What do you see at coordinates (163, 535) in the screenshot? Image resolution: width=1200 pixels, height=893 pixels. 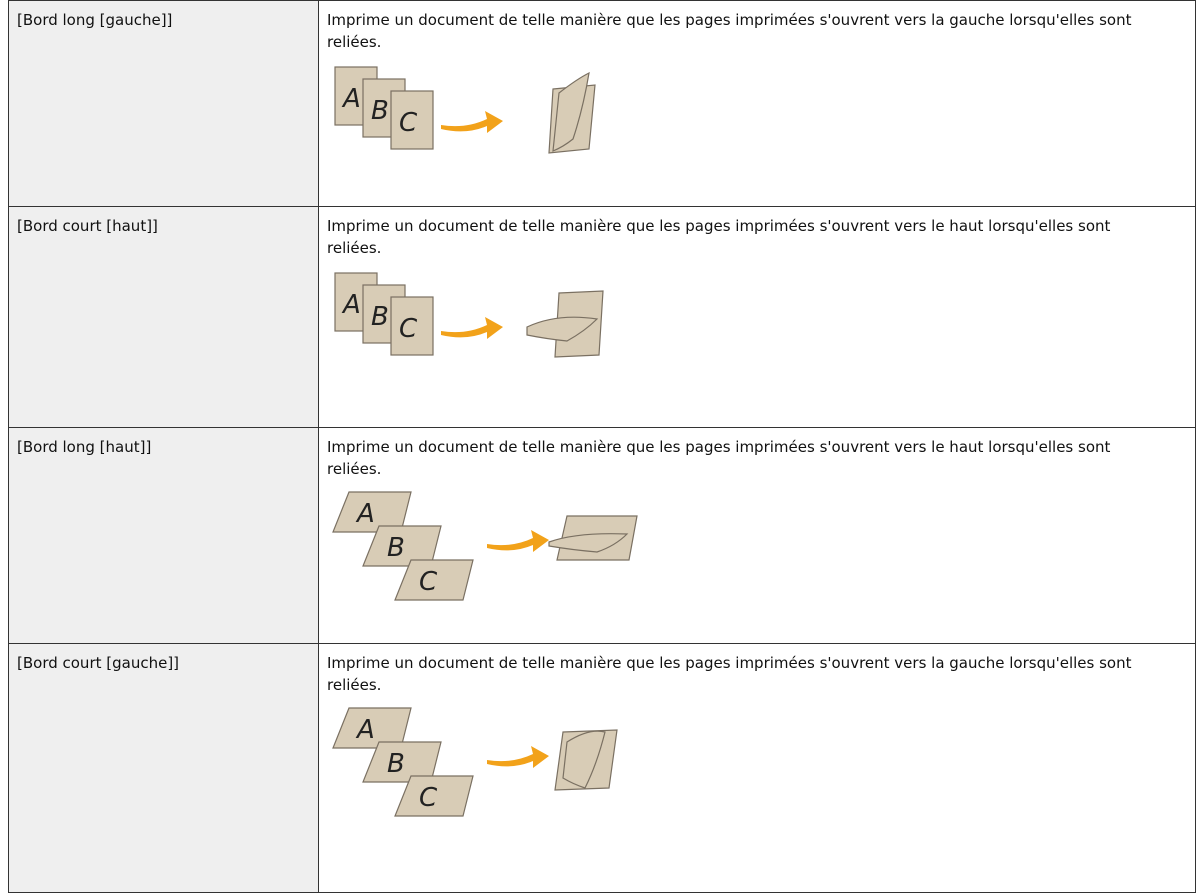 I see `option-cell: [Bord long [haut]]` at bounding box center [163, 535].